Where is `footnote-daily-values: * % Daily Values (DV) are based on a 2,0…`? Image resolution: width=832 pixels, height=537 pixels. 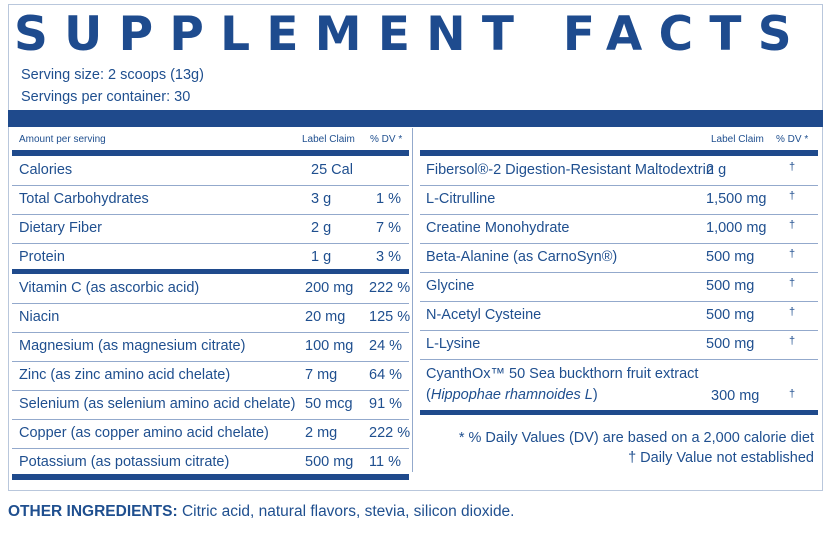 footnote-daily-values: * % Daily Values (DV) are based on a 2,0… is located at coordinates (636, 438).